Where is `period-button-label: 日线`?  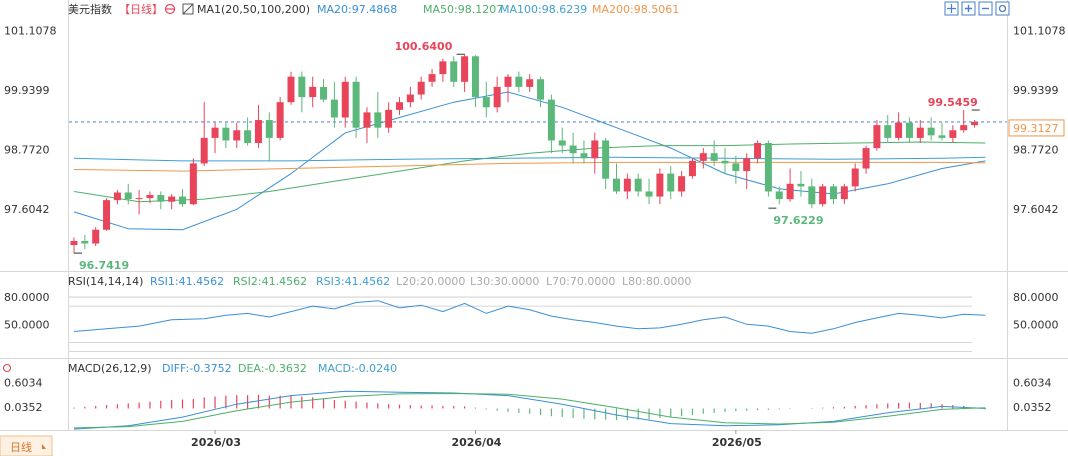 period-button-label: 日线 is located at coordinates (21, 447).